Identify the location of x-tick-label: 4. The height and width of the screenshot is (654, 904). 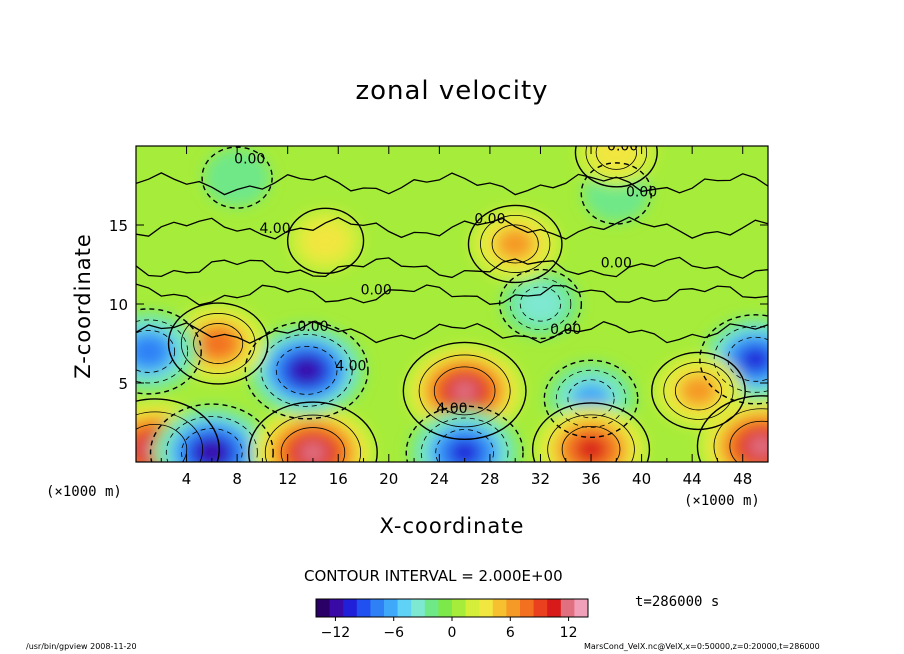
(187, 479).